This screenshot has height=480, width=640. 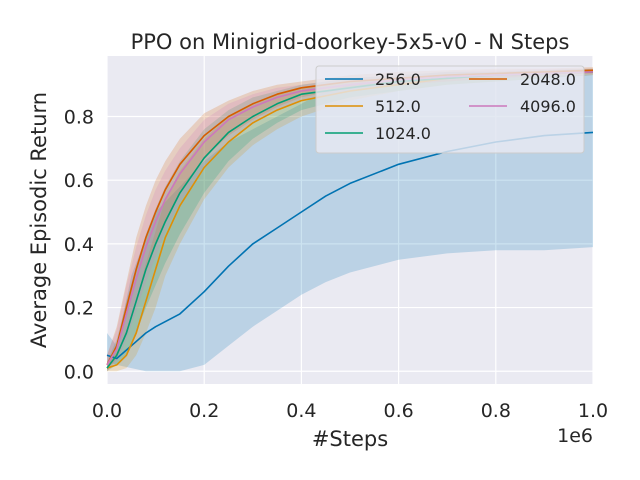 I want to click on y-tick-labels: 0.0 0.2 0.4 0.6 0.8, so click(x=79, y=245).